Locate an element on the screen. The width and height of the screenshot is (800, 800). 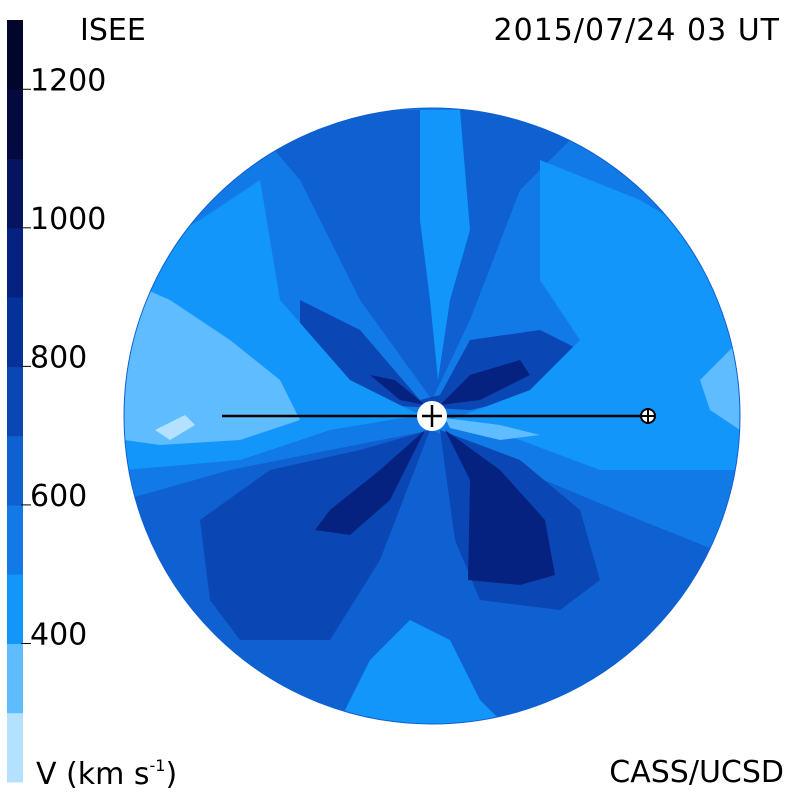
region-left-pale is located at coordinates (212, 362).